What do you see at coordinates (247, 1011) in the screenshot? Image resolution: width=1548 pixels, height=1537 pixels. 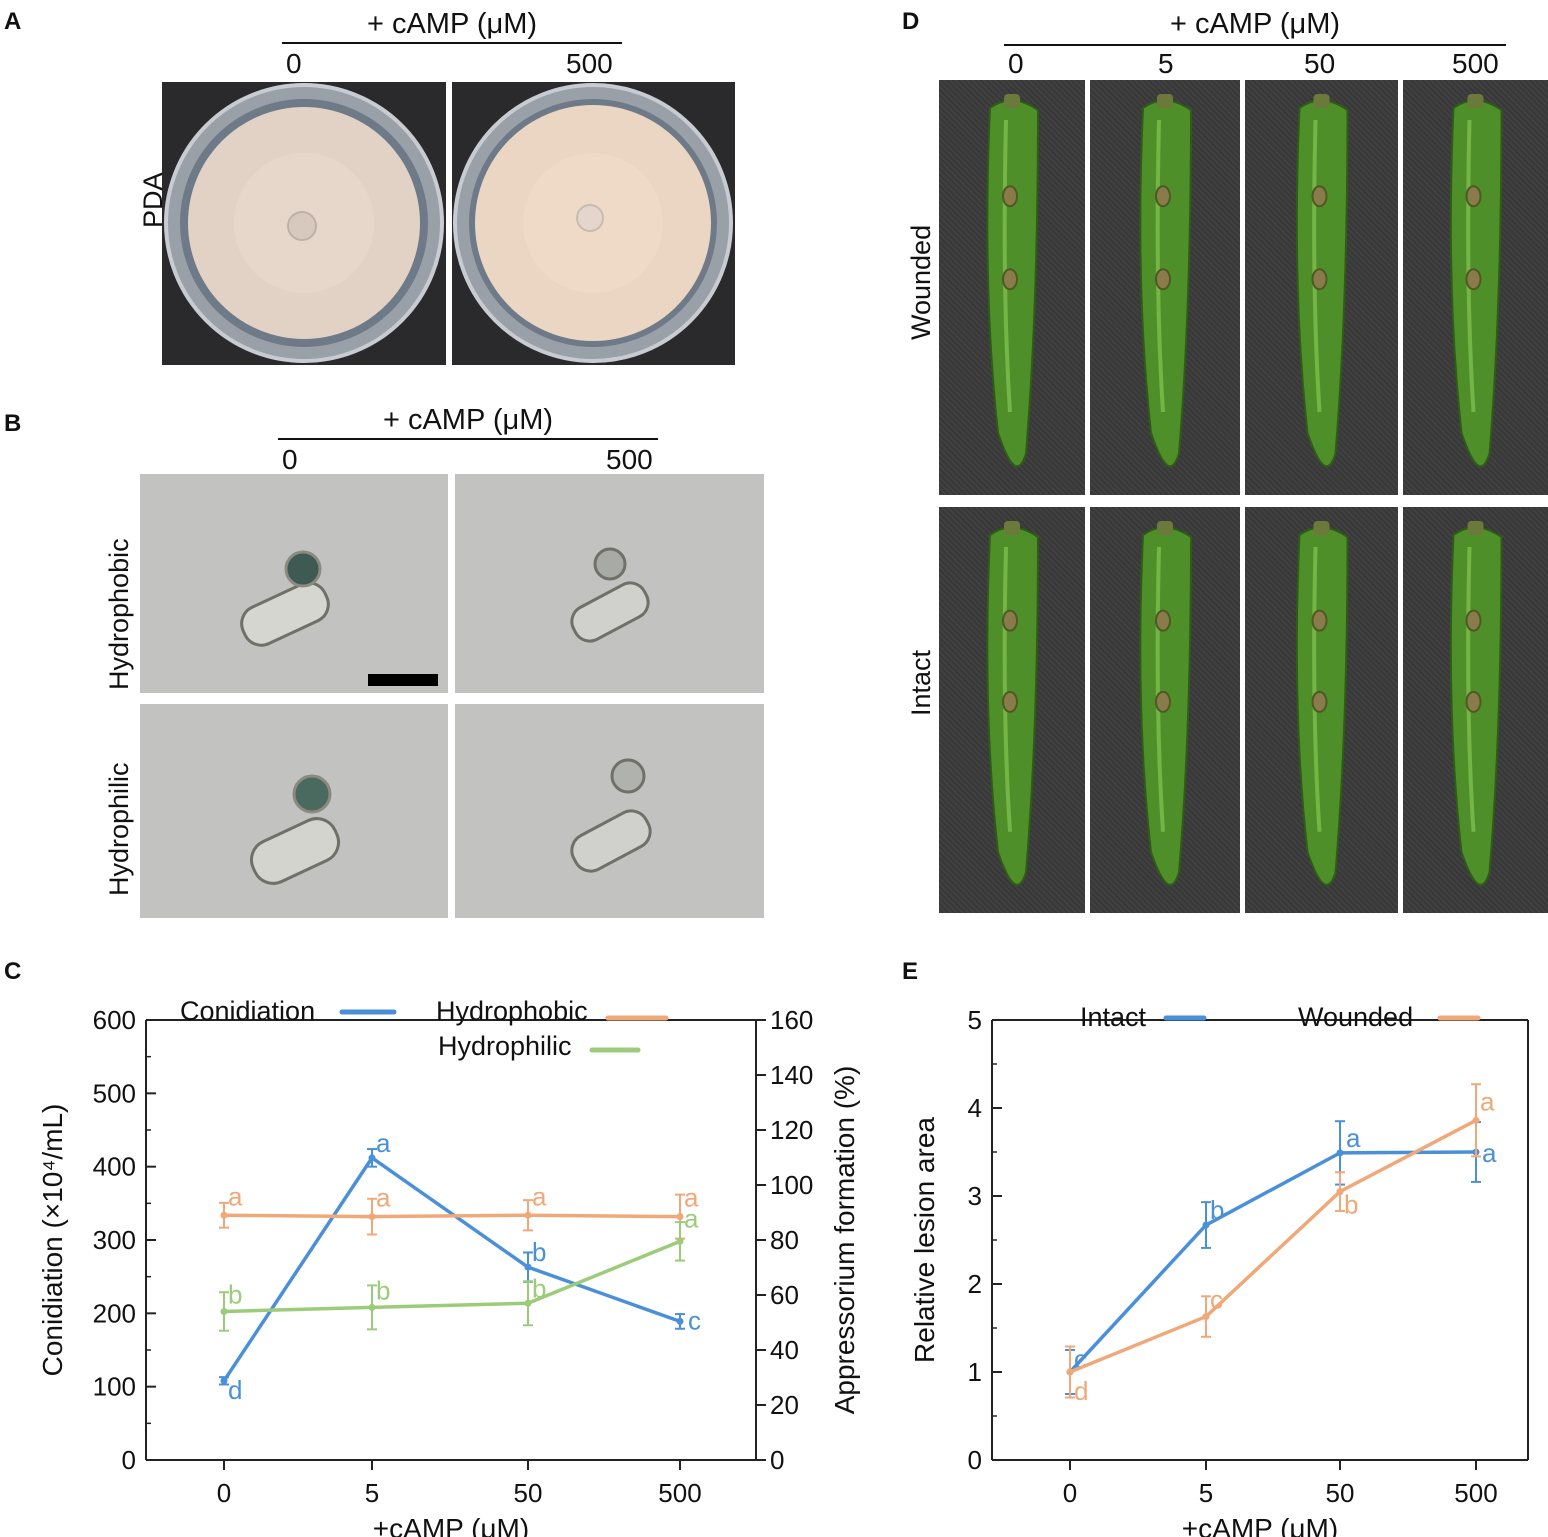 I see `legend-label-conidiation: Conidiation` at bounding box center [247, 1011].